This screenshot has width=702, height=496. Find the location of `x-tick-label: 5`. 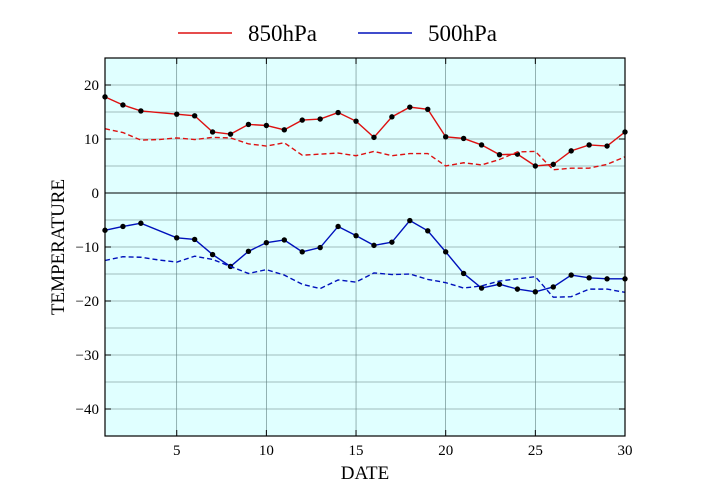

x-tick-label: 5 is located at coordinates (177, 451).